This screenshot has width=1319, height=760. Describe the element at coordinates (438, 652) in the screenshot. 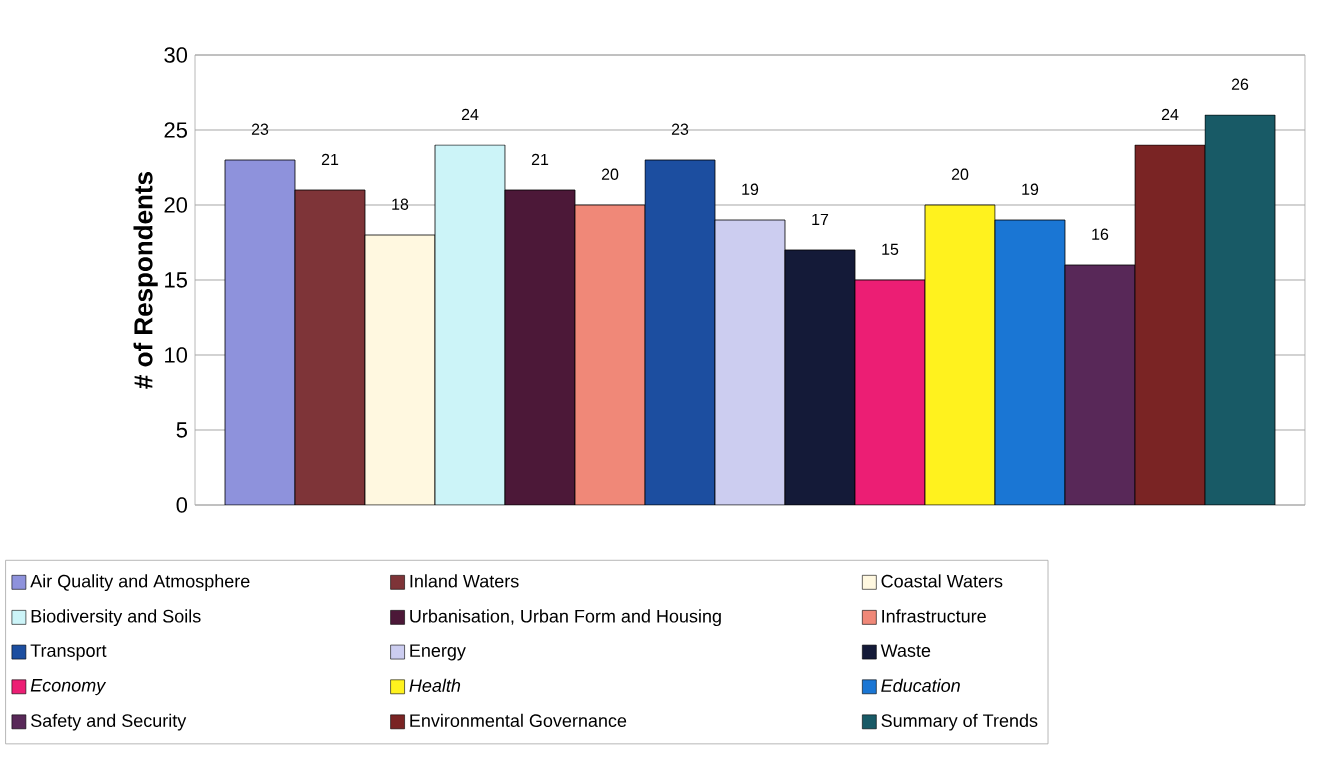

I see `legend-label: Energy` at that location.